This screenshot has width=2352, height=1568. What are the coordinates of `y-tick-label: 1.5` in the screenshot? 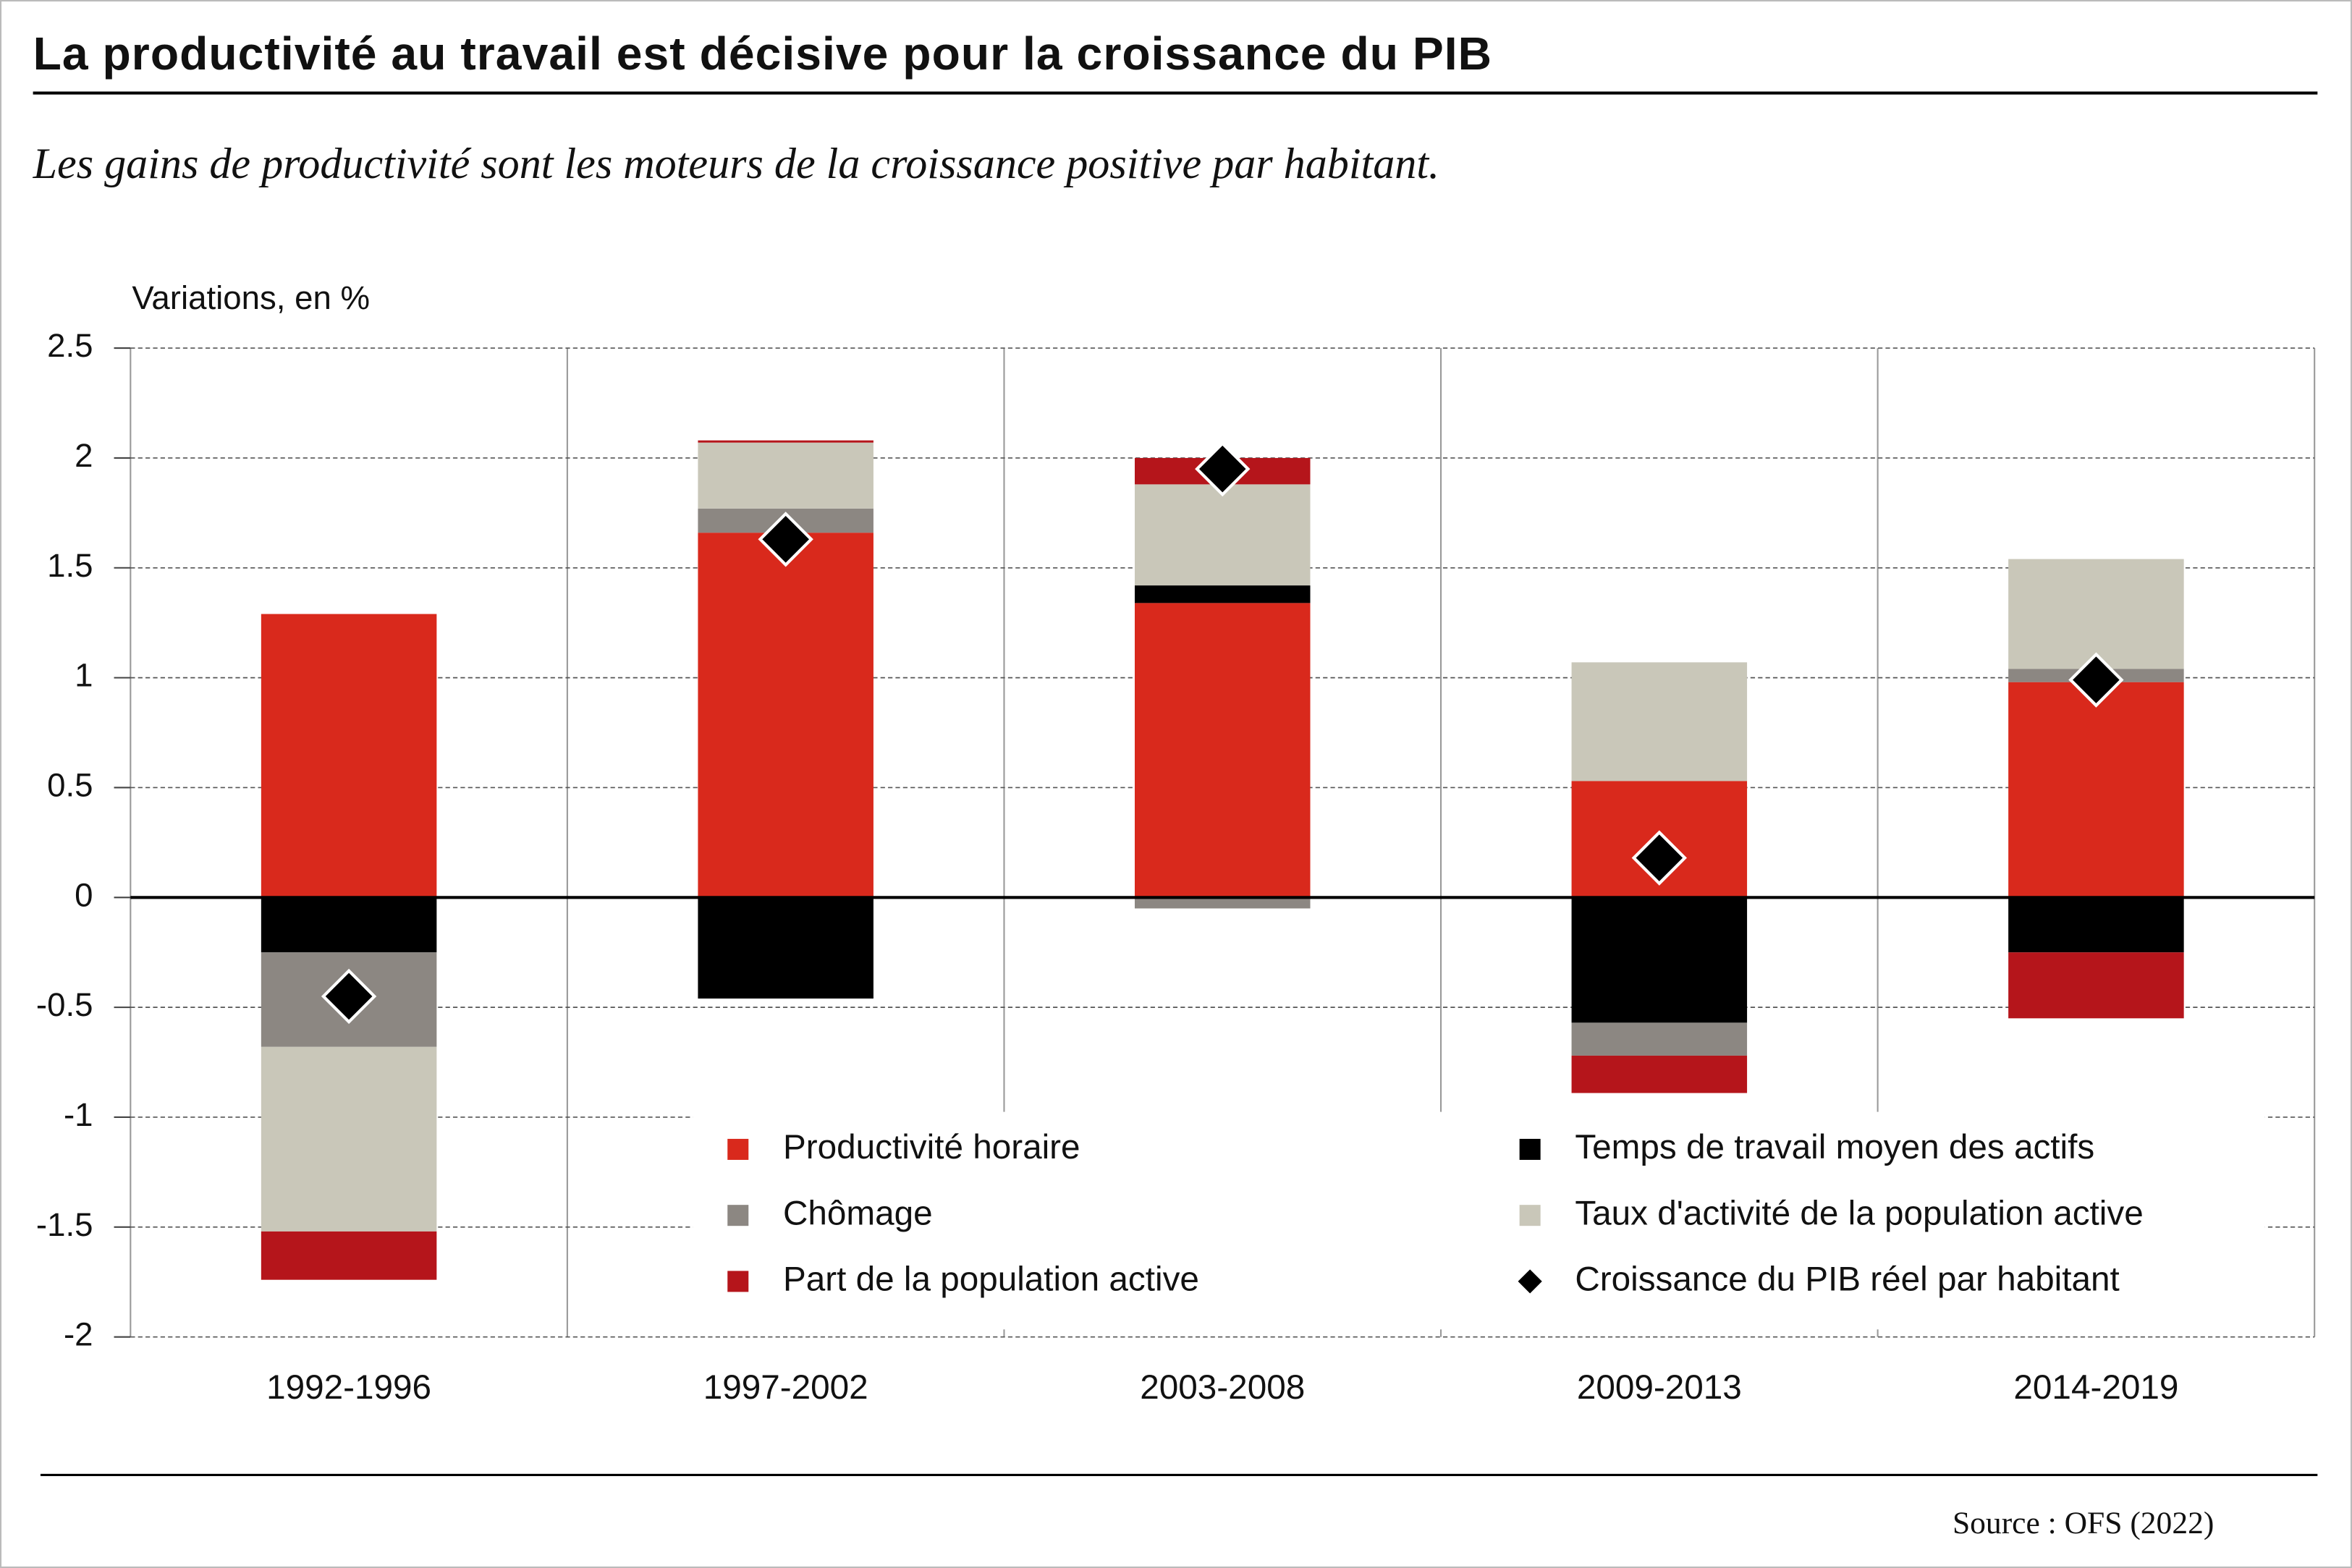 It's located at (70, 565).